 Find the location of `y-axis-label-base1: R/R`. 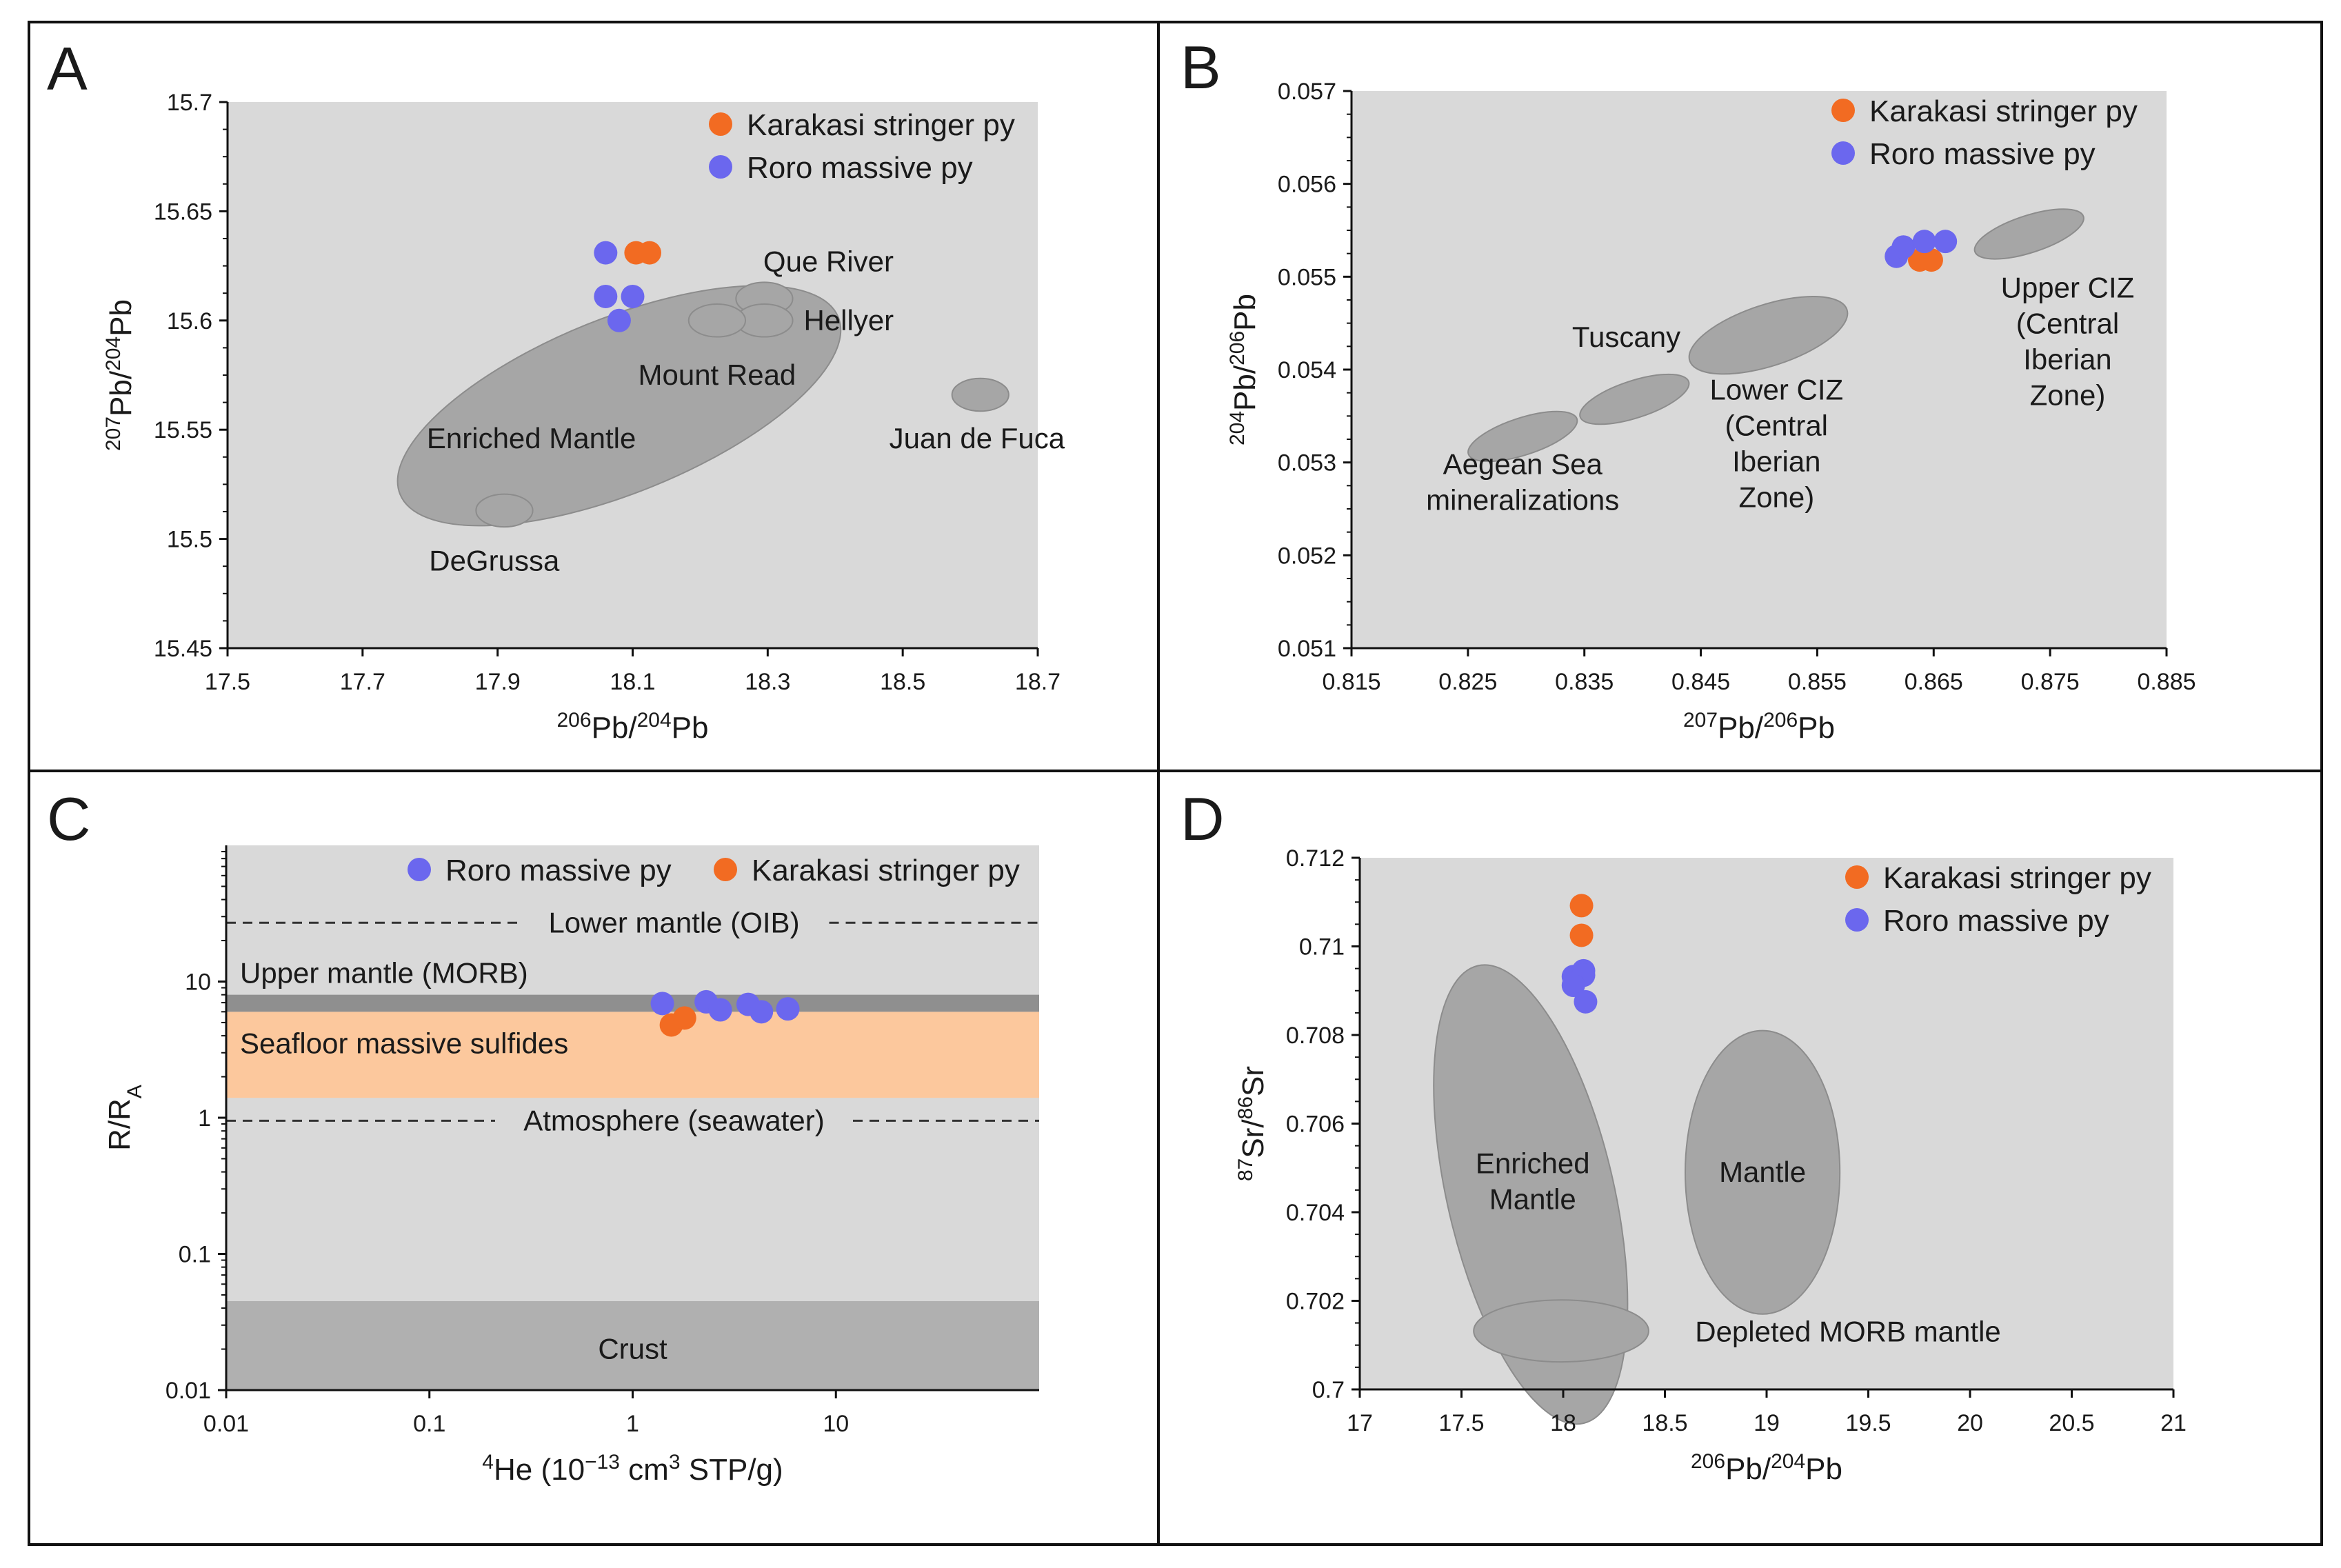

y-axis-label-base1: R/R is located at coordinates (120, 1124).